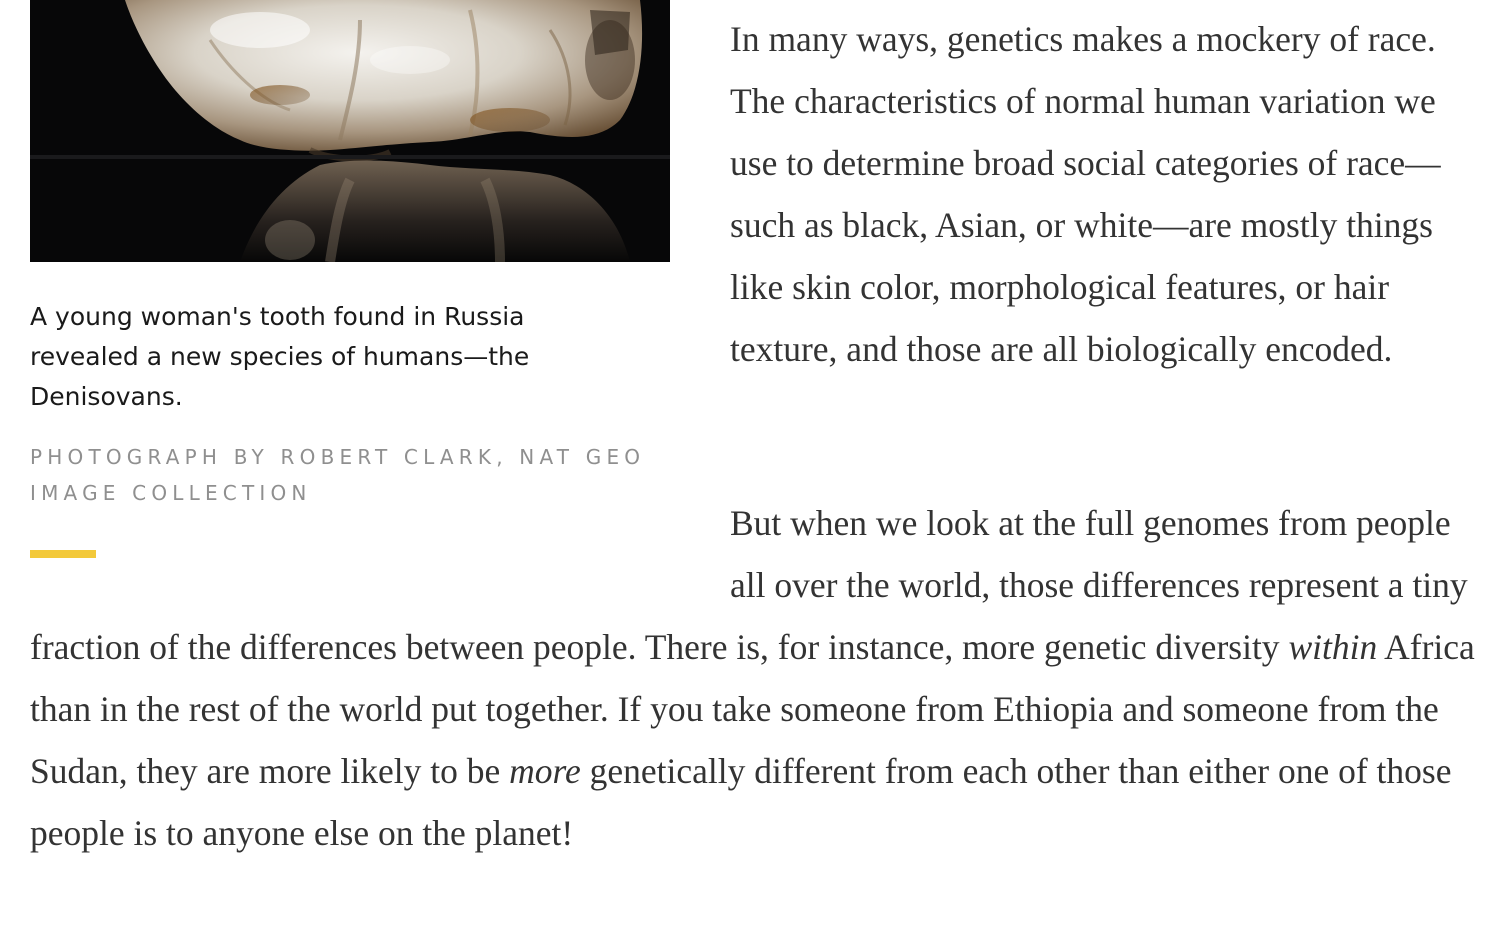 This screenshot has height=940, width=1502. What do you see at coordinates (380, 554) in the screenshot?
I see `float-spacer` at bounding box center [380, 554].